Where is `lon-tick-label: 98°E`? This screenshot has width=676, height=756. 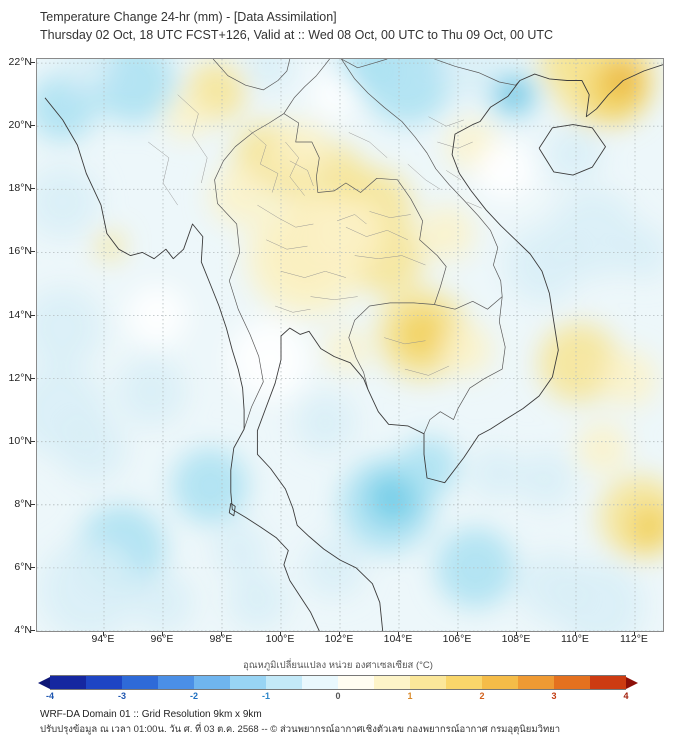 lon-tick-label: 98°E is located at coordinates (221, 639).